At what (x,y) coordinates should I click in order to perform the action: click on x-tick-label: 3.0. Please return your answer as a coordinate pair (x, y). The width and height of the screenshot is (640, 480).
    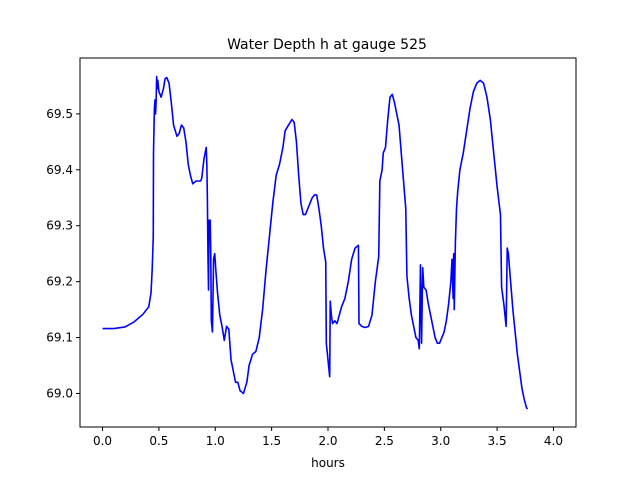
    Looking at the image, I should click on (440, 441).